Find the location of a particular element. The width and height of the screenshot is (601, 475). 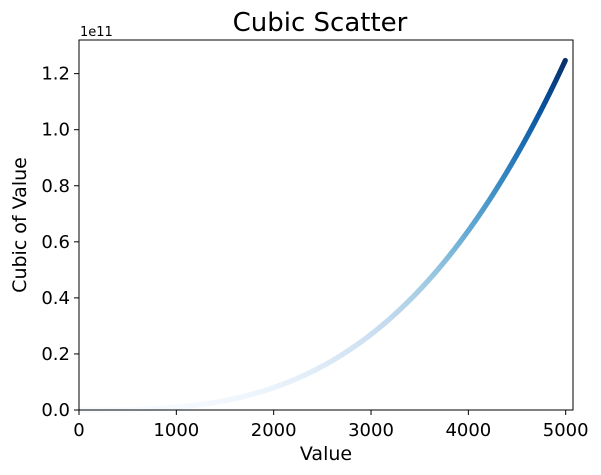

y-axis-offset-label: 1e11 is located at coordinates (96, 32).